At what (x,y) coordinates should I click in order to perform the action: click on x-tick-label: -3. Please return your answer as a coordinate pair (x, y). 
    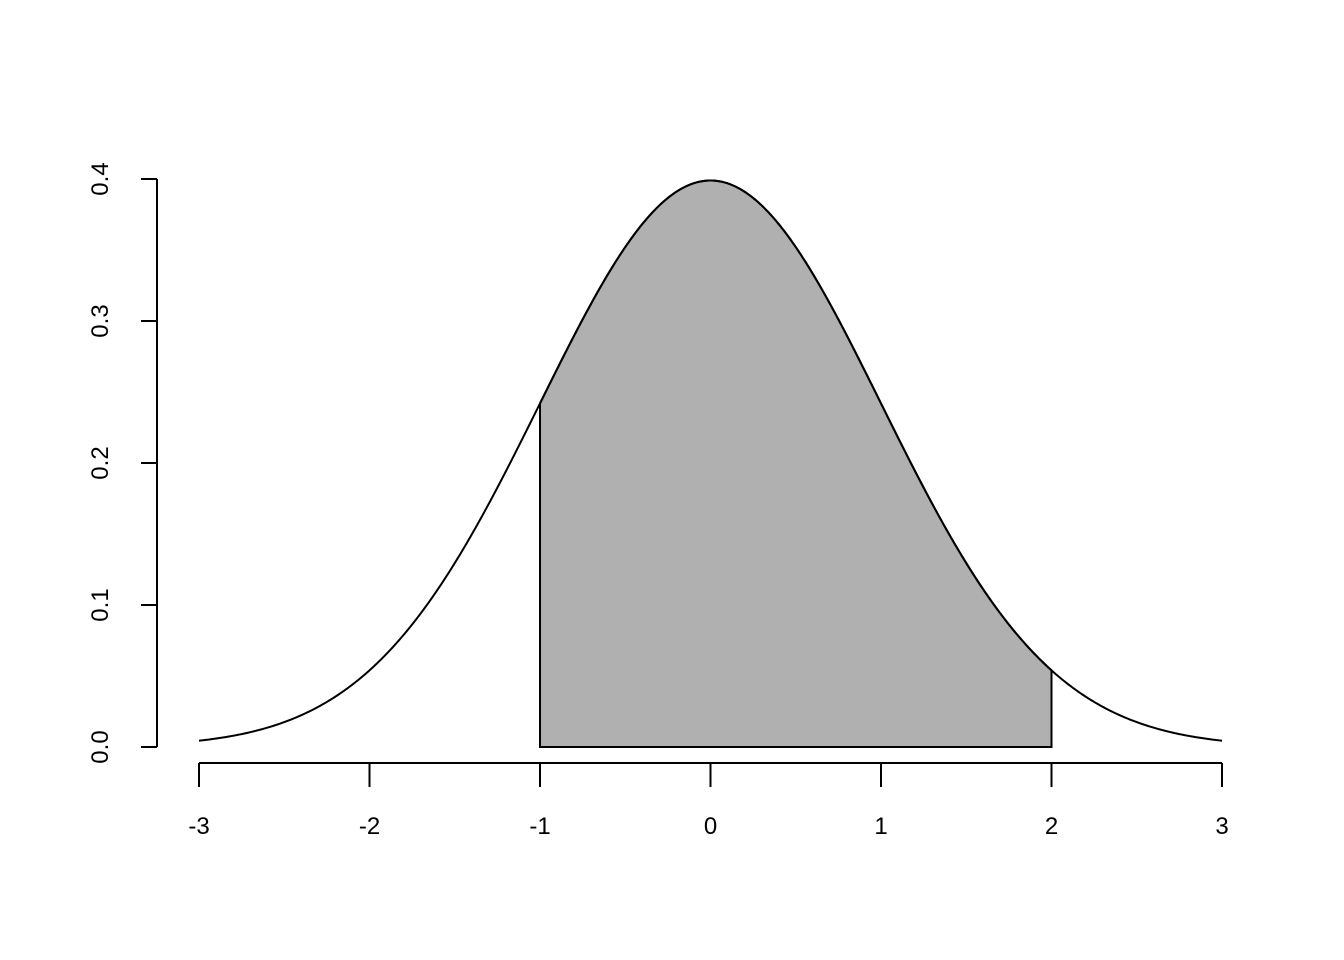
    Looking at the image, I should click on (198, 826).